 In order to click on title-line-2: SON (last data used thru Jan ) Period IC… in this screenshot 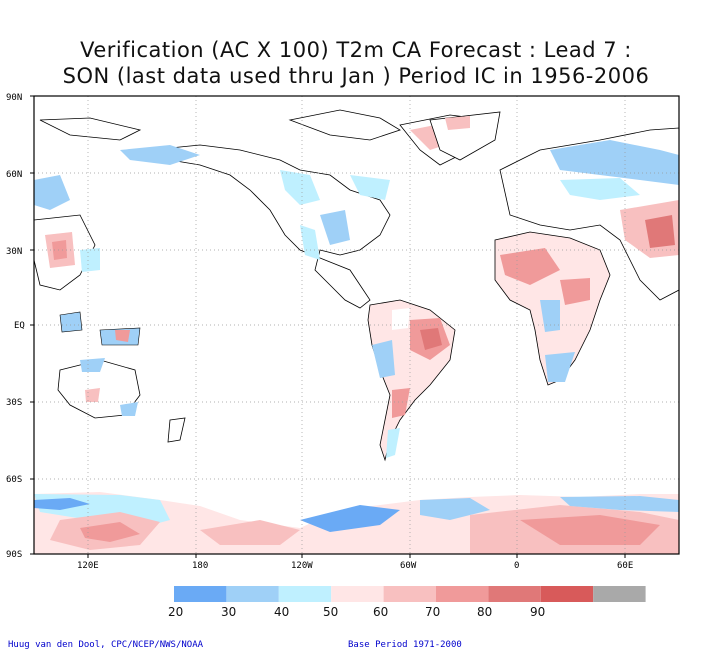, I will do `click(356, 76)`.